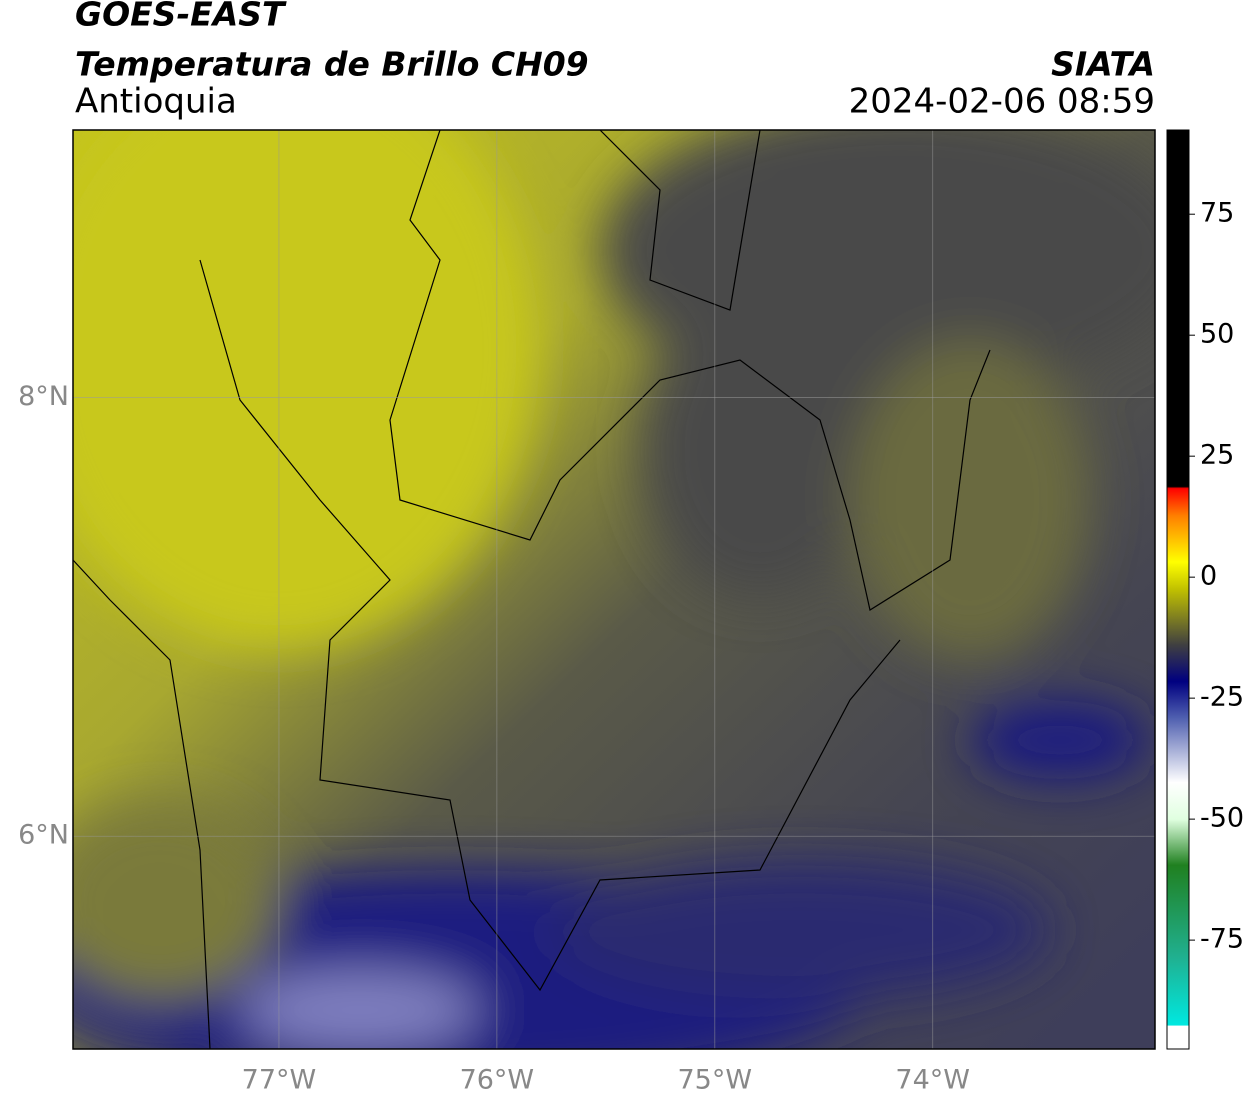  I want to click on lon-tick-label: 77°W, so click(279, 1080).